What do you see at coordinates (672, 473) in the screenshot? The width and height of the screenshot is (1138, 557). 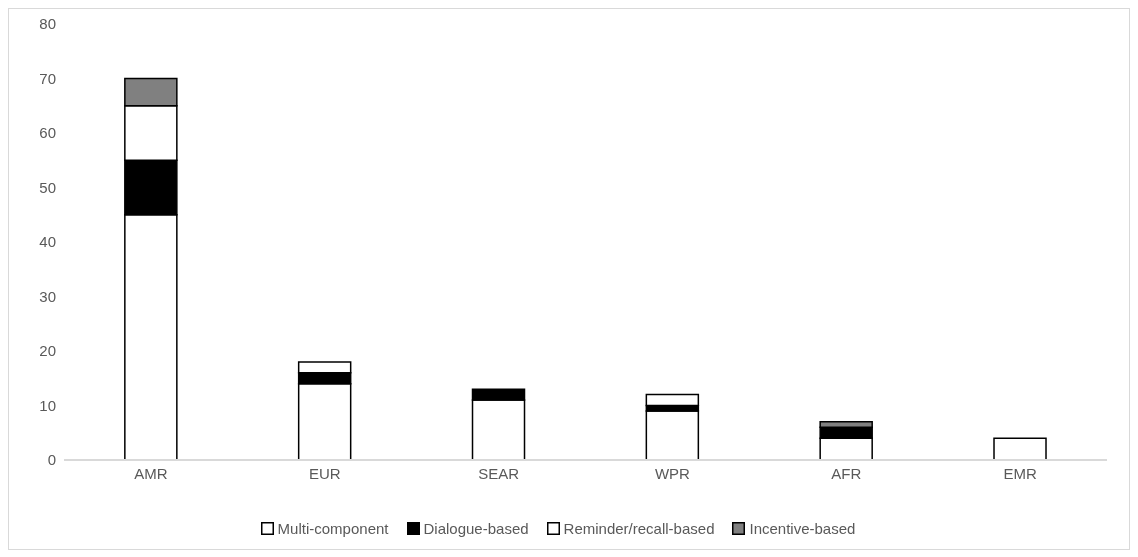 I see `x-tick-label: WPR` at bounding box center [672, 473].